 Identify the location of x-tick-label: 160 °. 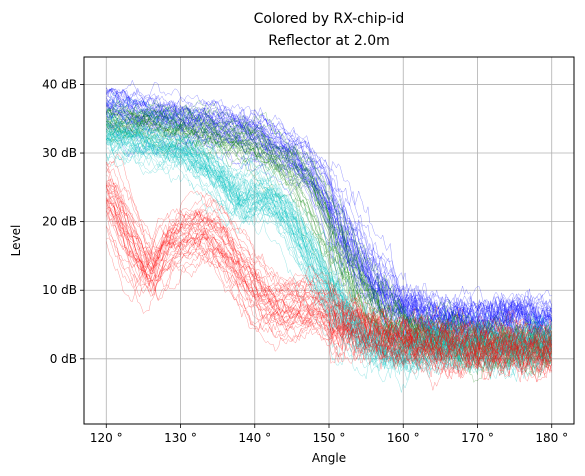
(403, 438).